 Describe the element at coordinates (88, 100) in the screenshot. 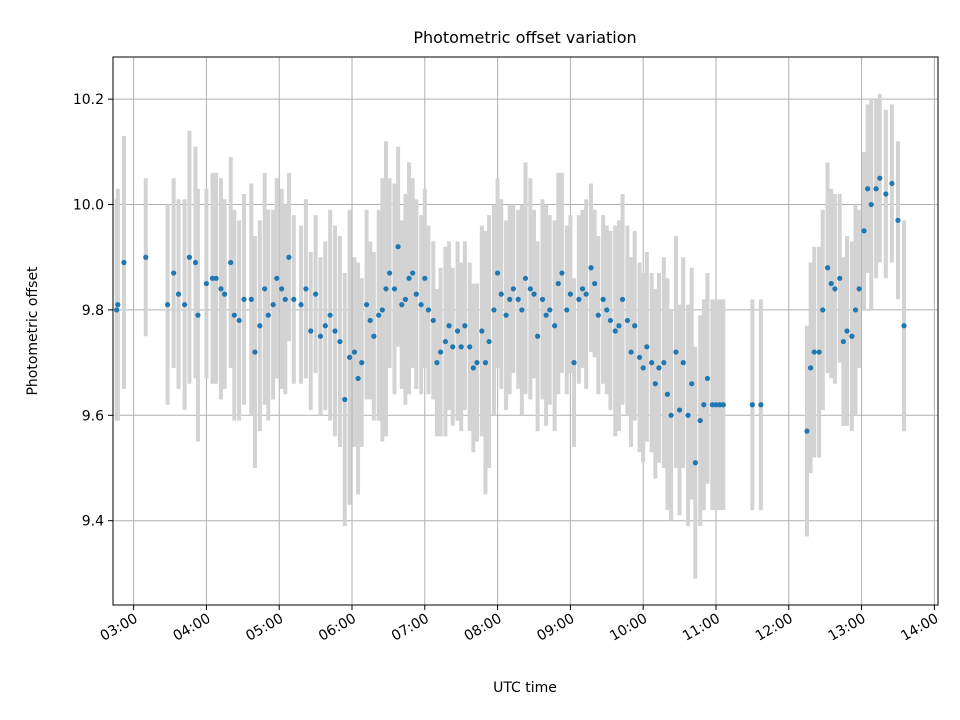

I see `y-tick-label: 10.2` at that location.